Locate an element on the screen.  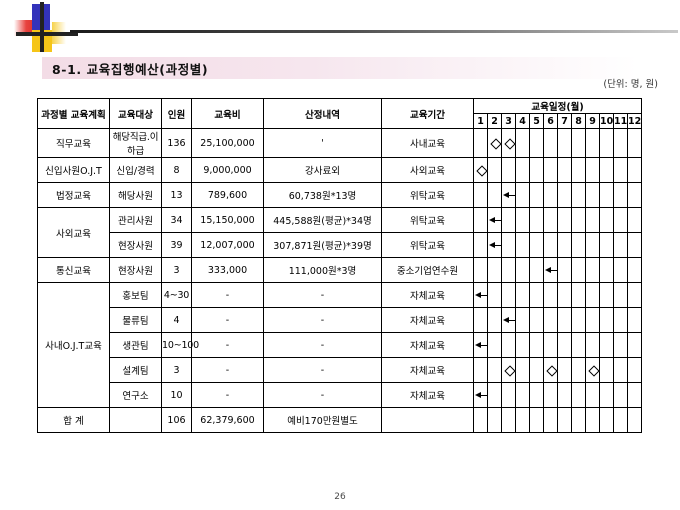
table-row: 물류팀 4- - 자체교육 is located at coordinates (340, 320).